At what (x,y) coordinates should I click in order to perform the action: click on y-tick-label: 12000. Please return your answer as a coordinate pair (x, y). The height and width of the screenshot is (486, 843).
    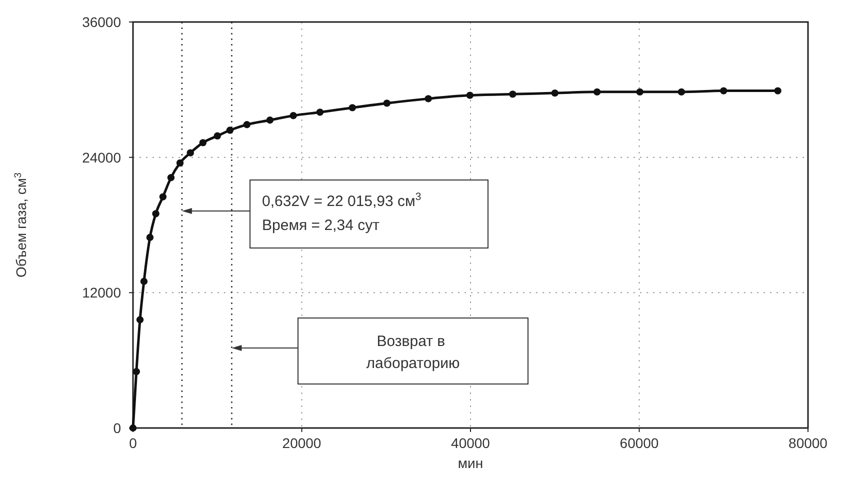
    Looking at the image, I should click on (102, 292).